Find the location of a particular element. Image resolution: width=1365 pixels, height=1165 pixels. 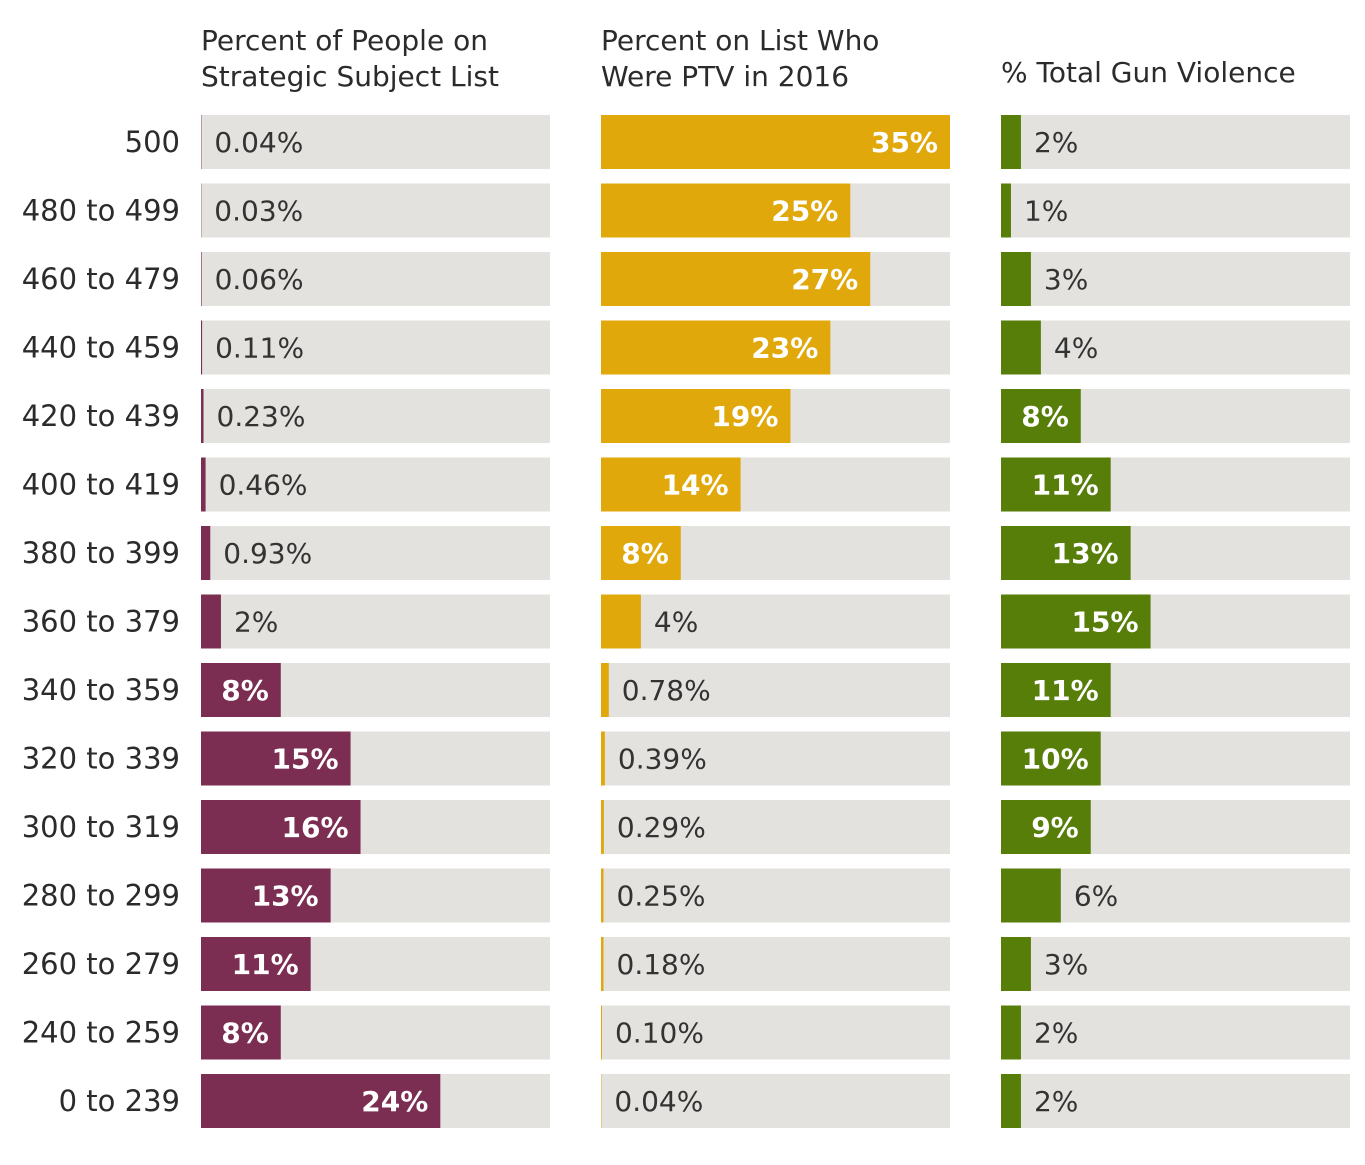

category-label: 480 to 499 is located at coordinates (101, 211).